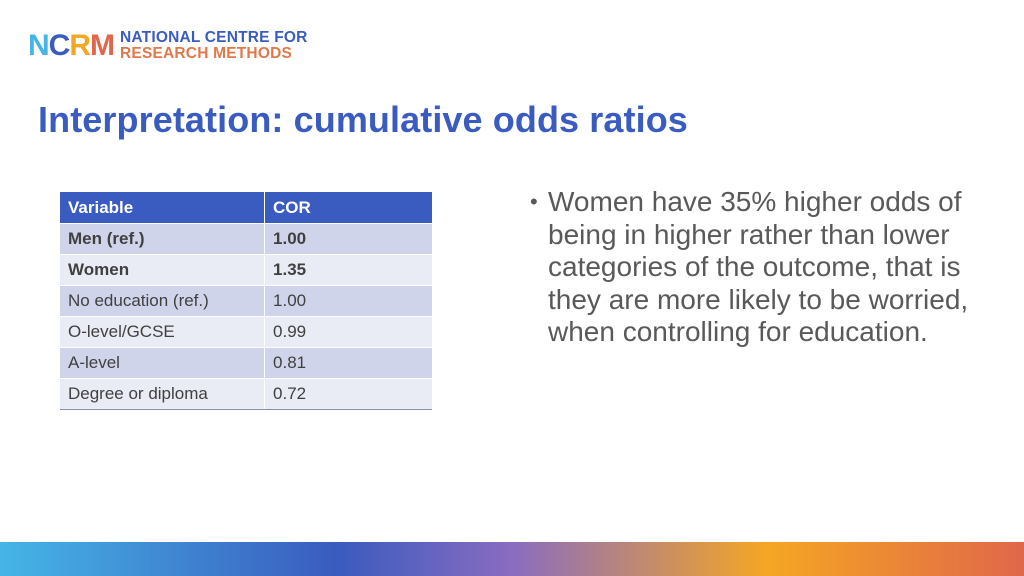 This screenshot has height=576, width=1024. Describe the element at coordinates (59, 45) in the screenshot. I see `logo-letter-c: C` at that location.